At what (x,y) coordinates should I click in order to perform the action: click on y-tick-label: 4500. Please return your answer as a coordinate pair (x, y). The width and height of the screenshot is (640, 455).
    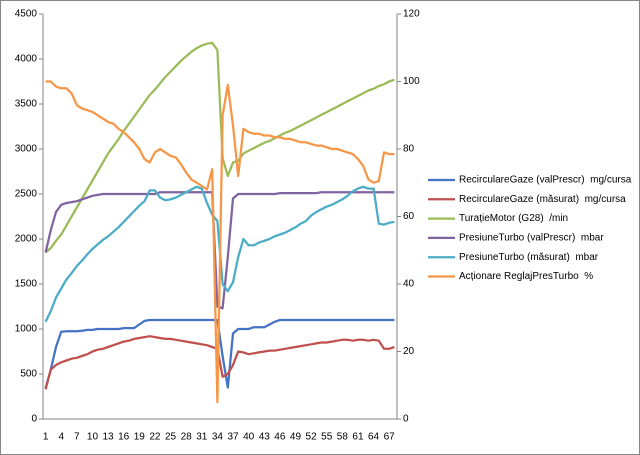
    Looking at the image, I should click on (26, 14).